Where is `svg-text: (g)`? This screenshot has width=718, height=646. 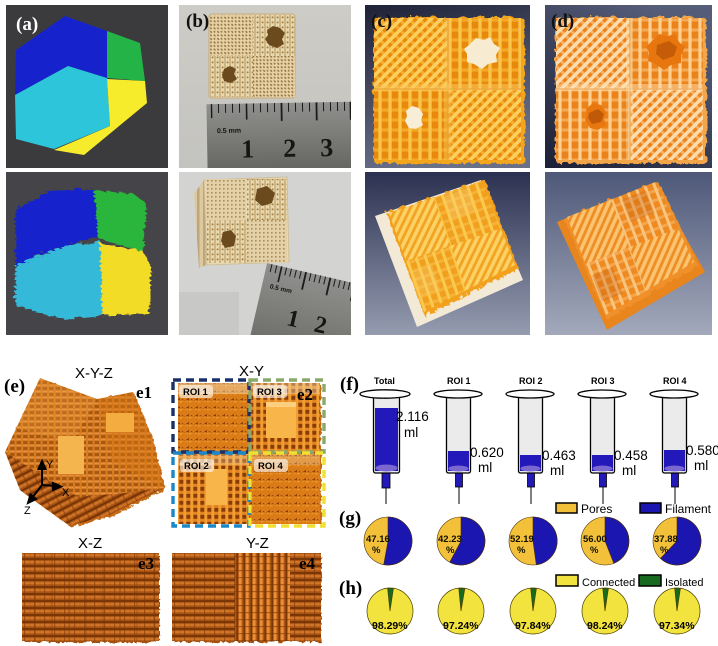
svg-text: (g) is located at coordinates (350, 518).